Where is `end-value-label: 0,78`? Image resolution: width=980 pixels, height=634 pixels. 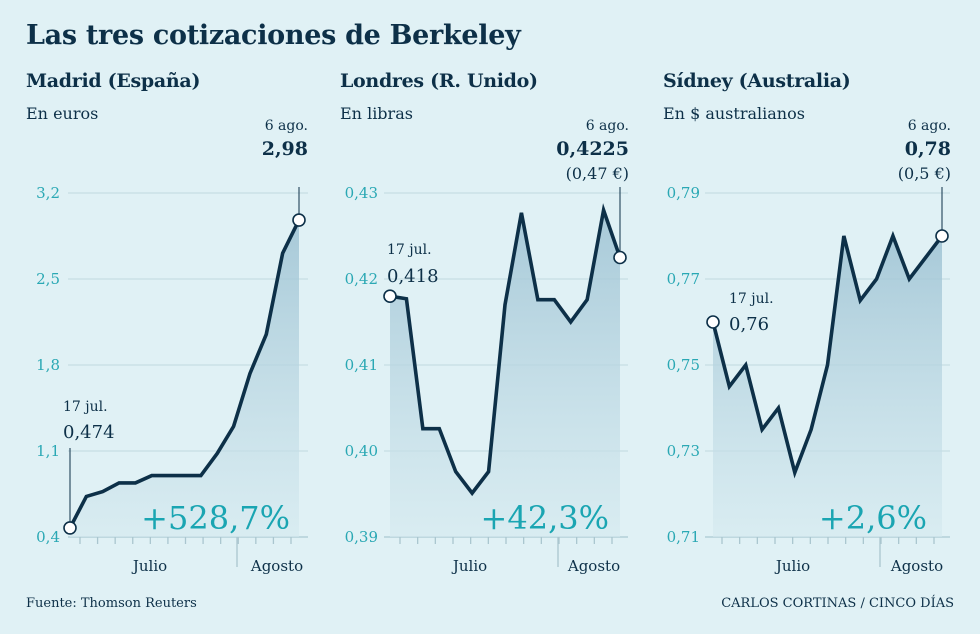 end-value-label: 0,78 is located at coordinates (928, 149).